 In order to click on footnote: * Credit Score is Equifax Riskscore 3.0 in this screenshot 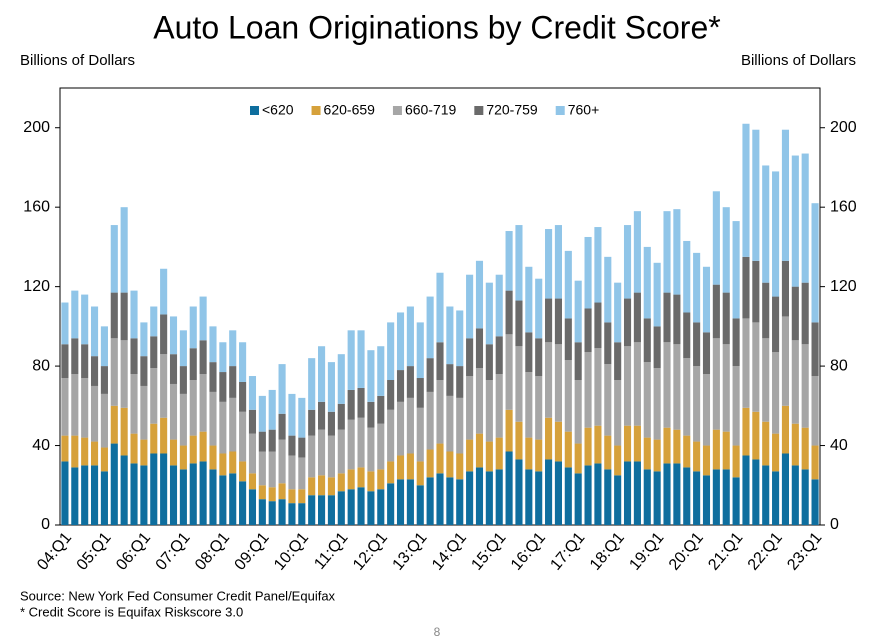, I will do `click(131, 611)`.